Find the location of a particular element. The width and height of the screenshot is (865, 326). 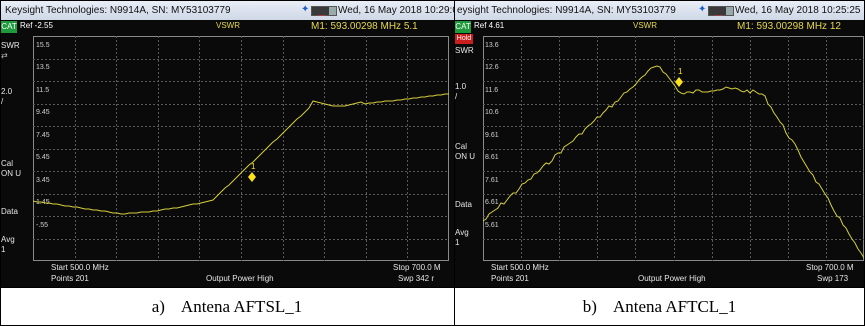

ref-level: Ref 4.61 is located at coordinates (489, 25).